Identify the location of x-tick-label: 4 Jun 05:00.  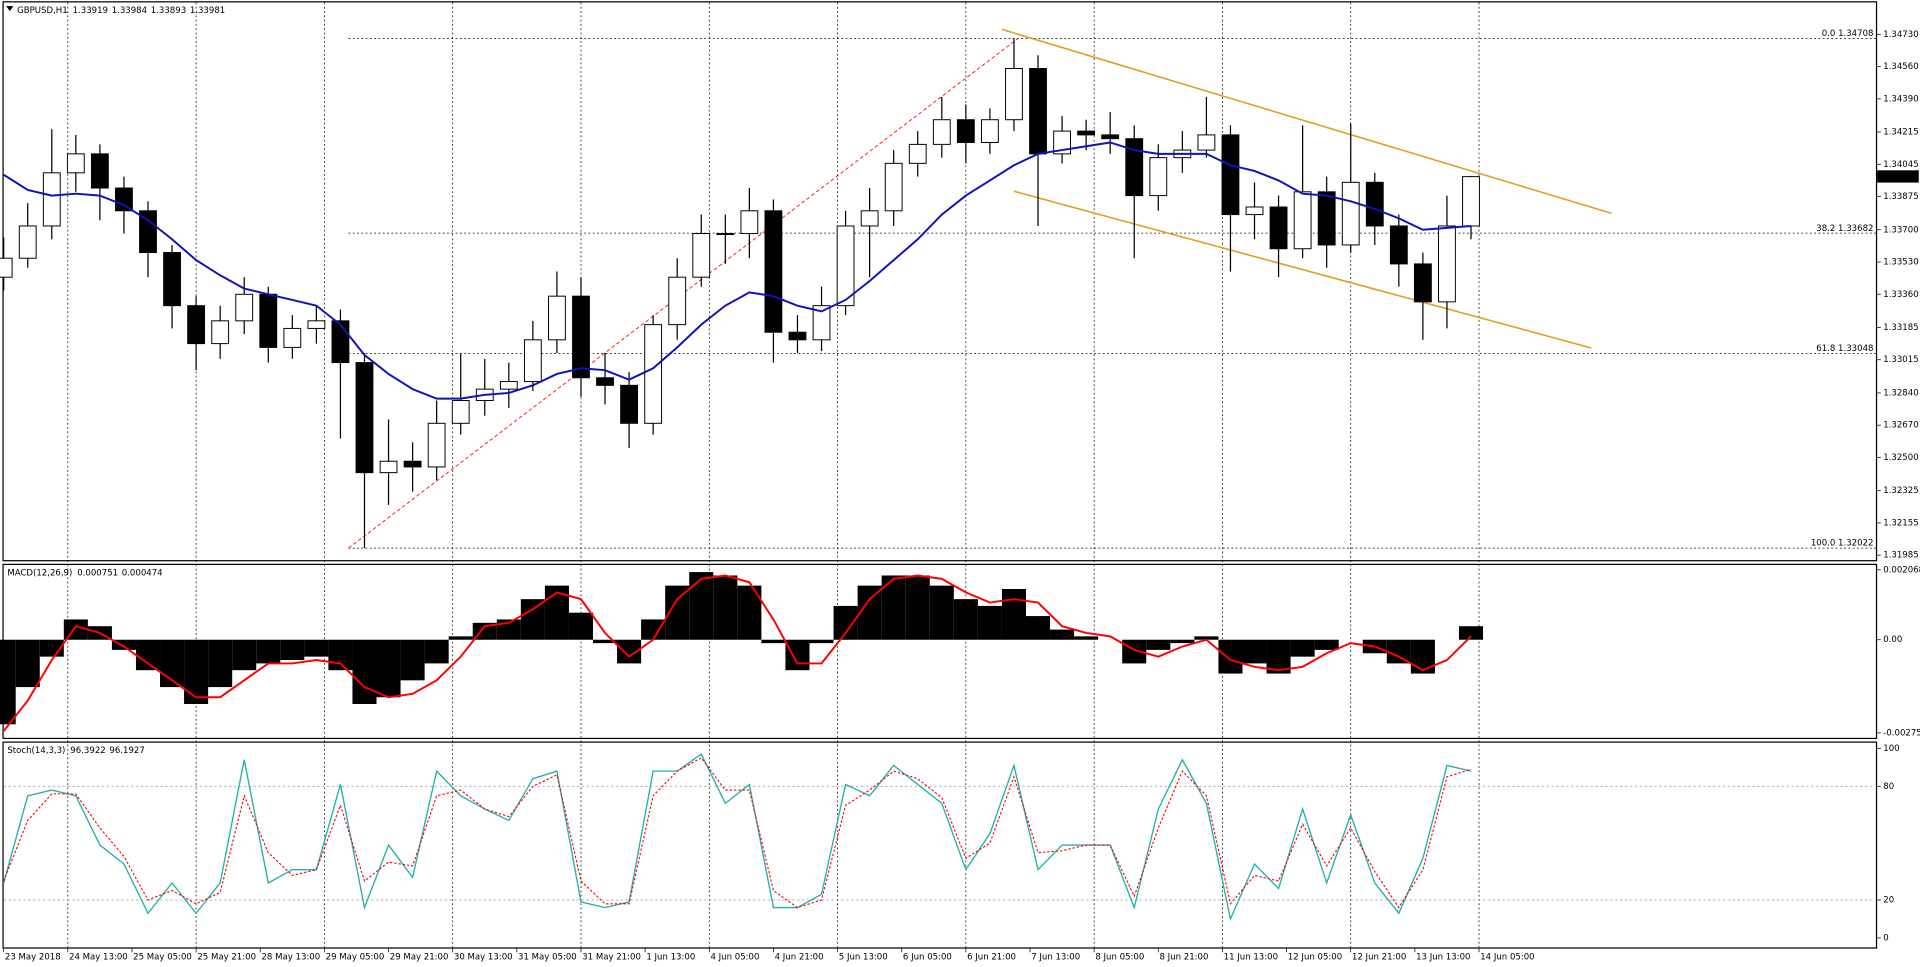
(734, 958).